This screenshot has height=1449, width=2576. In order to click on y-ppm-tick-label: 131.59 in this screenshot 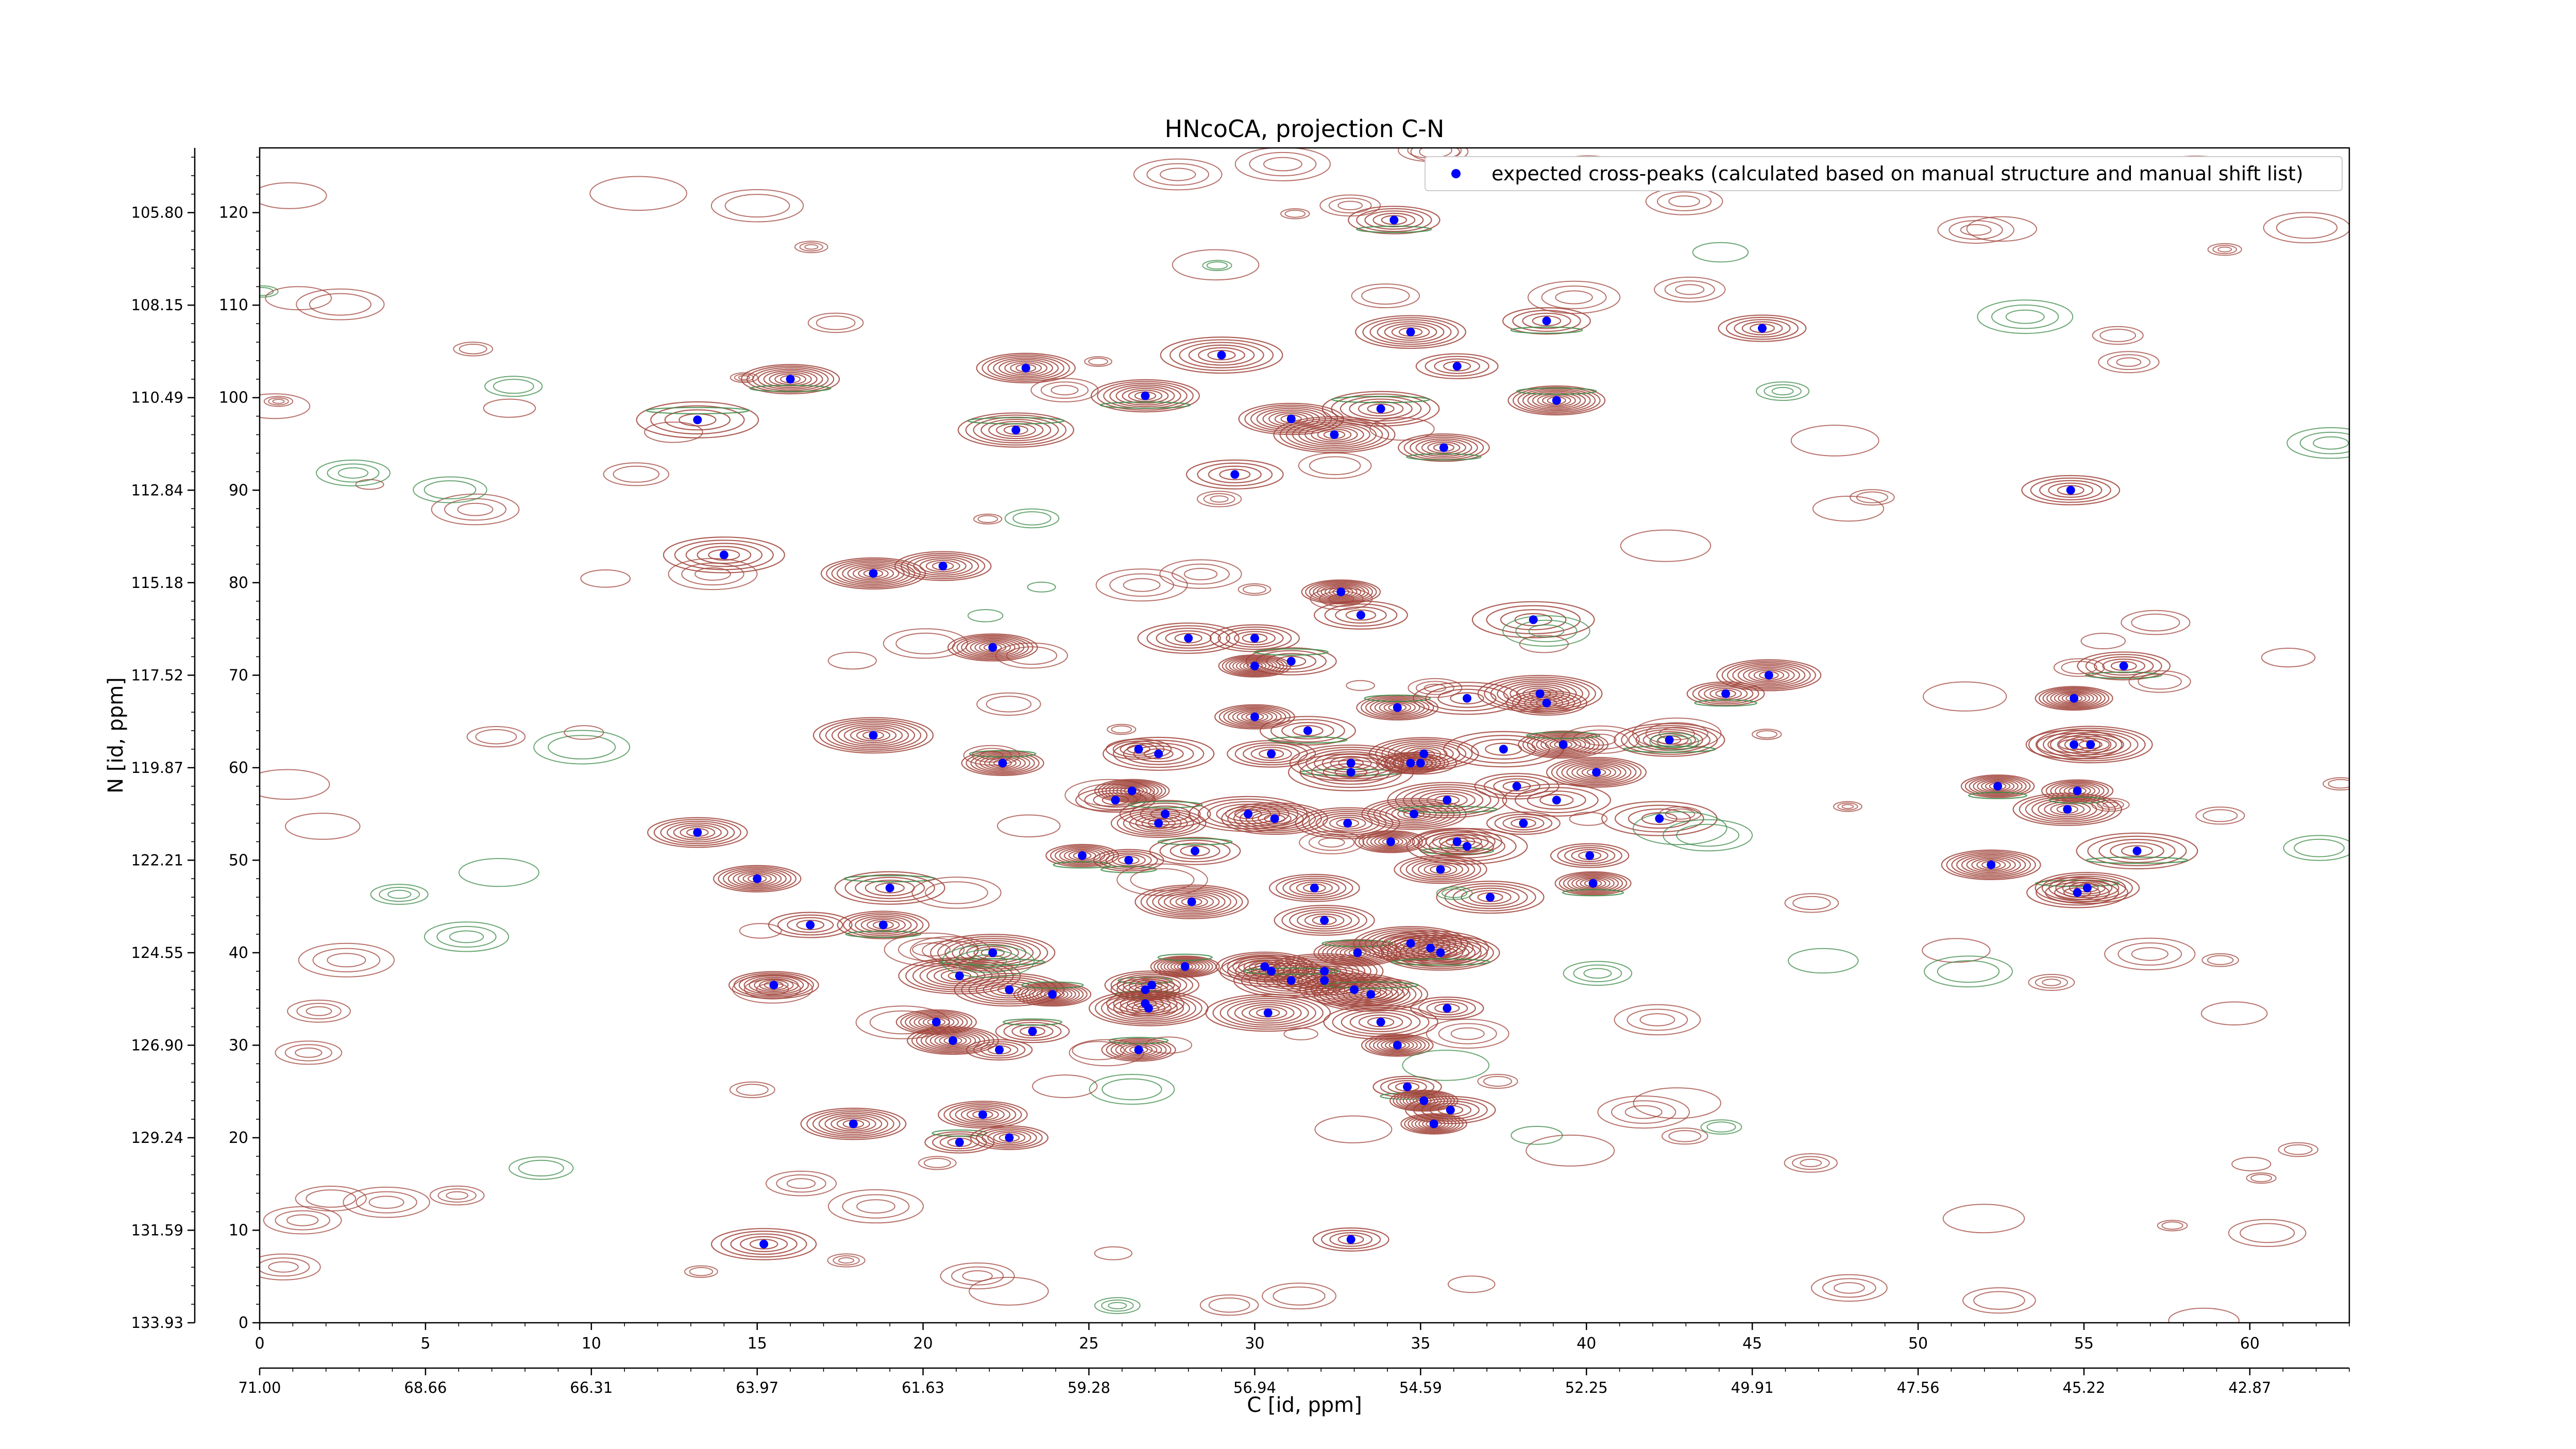, I will do `click(157, 1230)`.